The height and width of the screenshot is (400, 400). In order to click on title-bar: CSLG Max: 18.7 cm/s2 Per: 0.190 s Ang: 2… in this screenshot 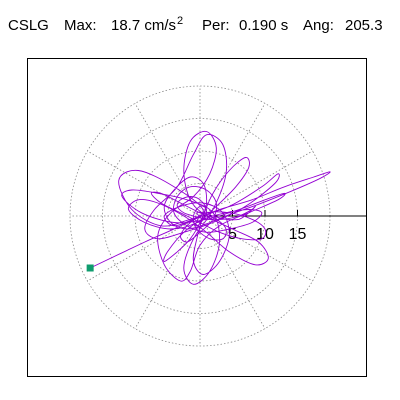, I will do `click(200, 26)`.